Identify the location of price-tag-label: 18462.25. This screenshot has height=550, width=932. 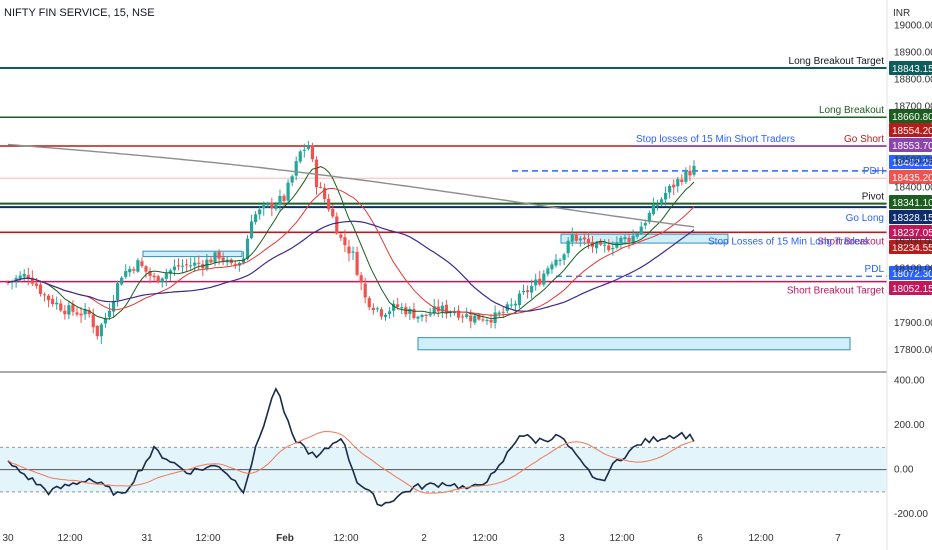
(912, 163).